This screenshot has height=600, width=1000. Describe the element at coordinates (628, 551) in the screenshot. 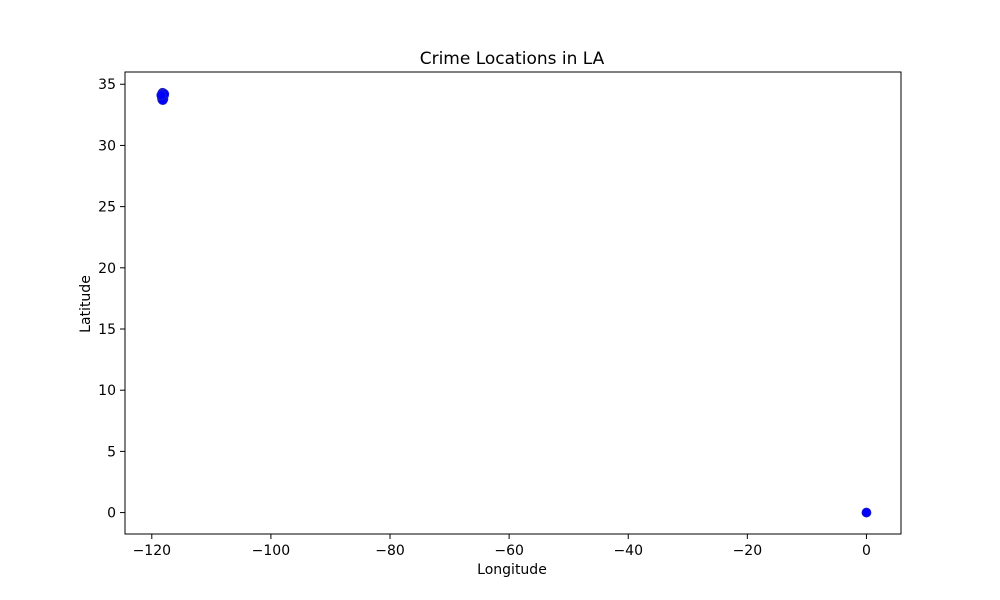

I see `x-tick-label: −40` at that location.